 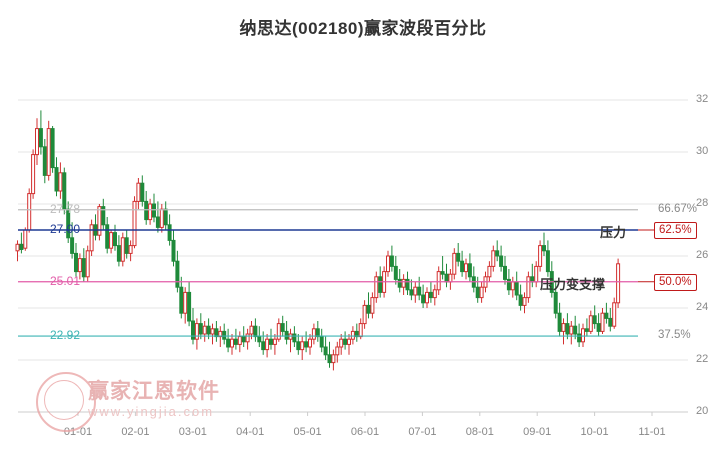 I want to click on x-axis-tick: 07-01, so click(x=422, y=432).